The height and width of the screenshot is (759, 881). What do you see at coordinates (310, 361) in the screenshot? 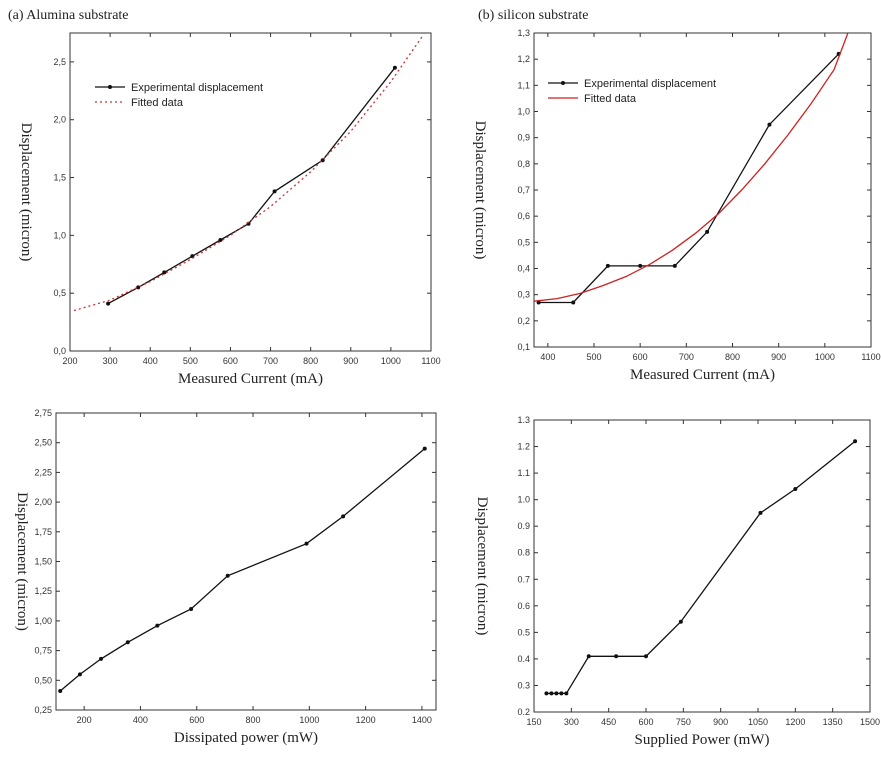
I see `x-tick-label: 800` at bounding box center [310, 361].